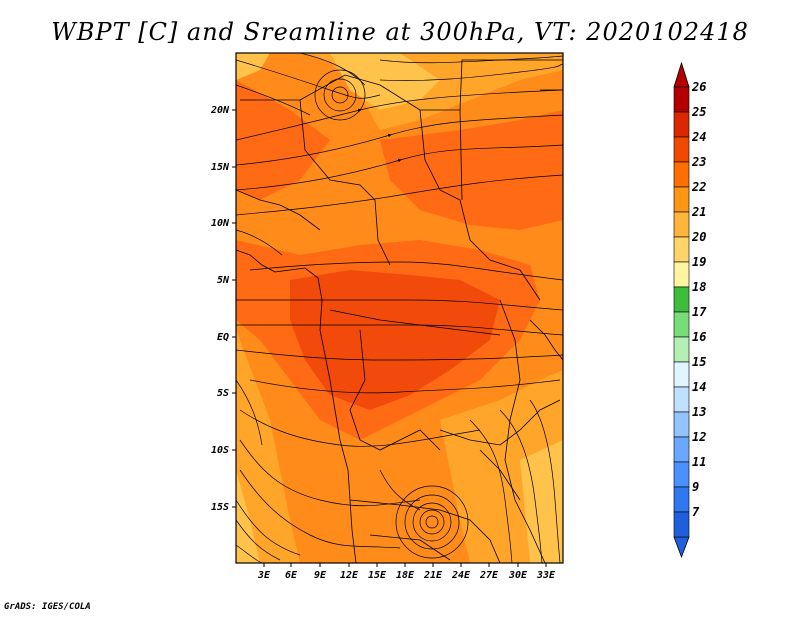  Describe the element at coordinates (340, 95) in the screenshot. I see `vortex-swirl-north` at that location.